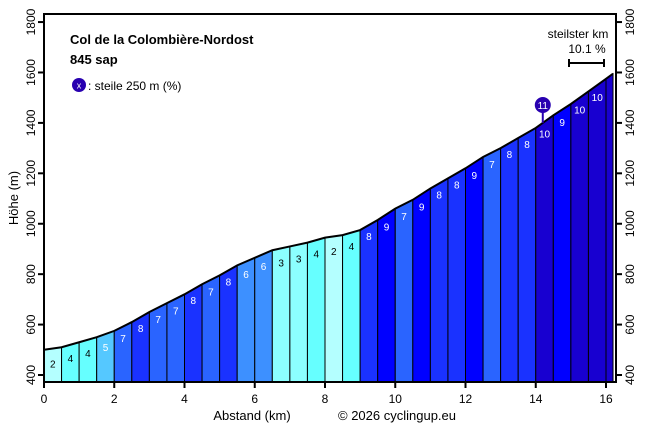 This screenshot has height=428, width=656. Describe the element at coordinates (630, 274) in the screenshot. I see `y-tick-label-right: 800` at that location.